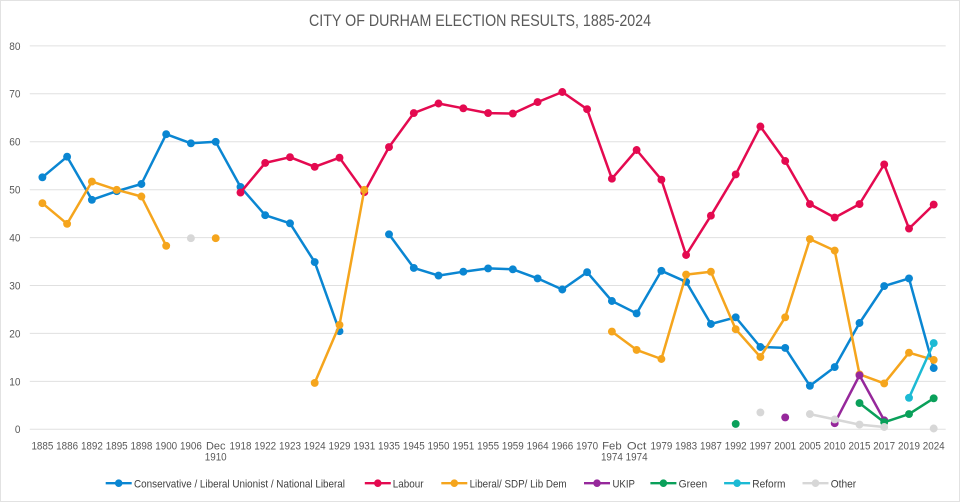 The width and height of the screenshot is (960, 502). I want to click on svg-text: 1951, so click(463, 446).